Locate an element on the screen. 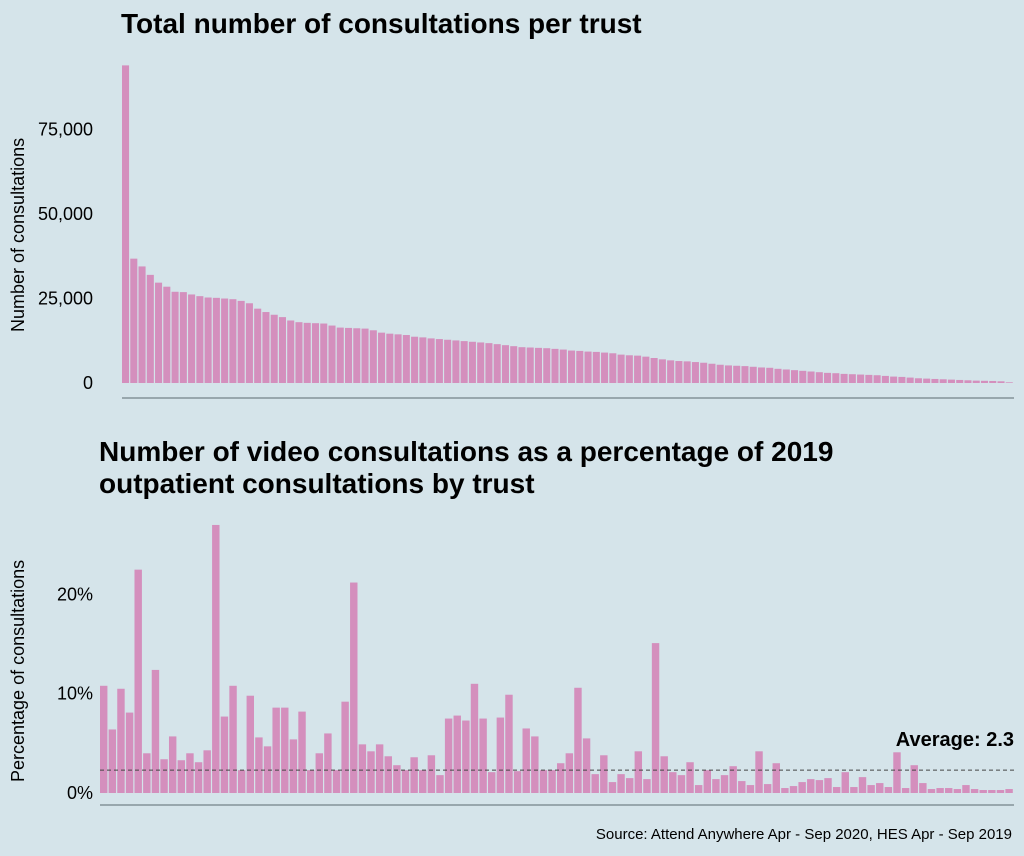 This screenshot has width=1024, height=856. pct-y-tick-label: 20% is located at coordinates (75, 594).